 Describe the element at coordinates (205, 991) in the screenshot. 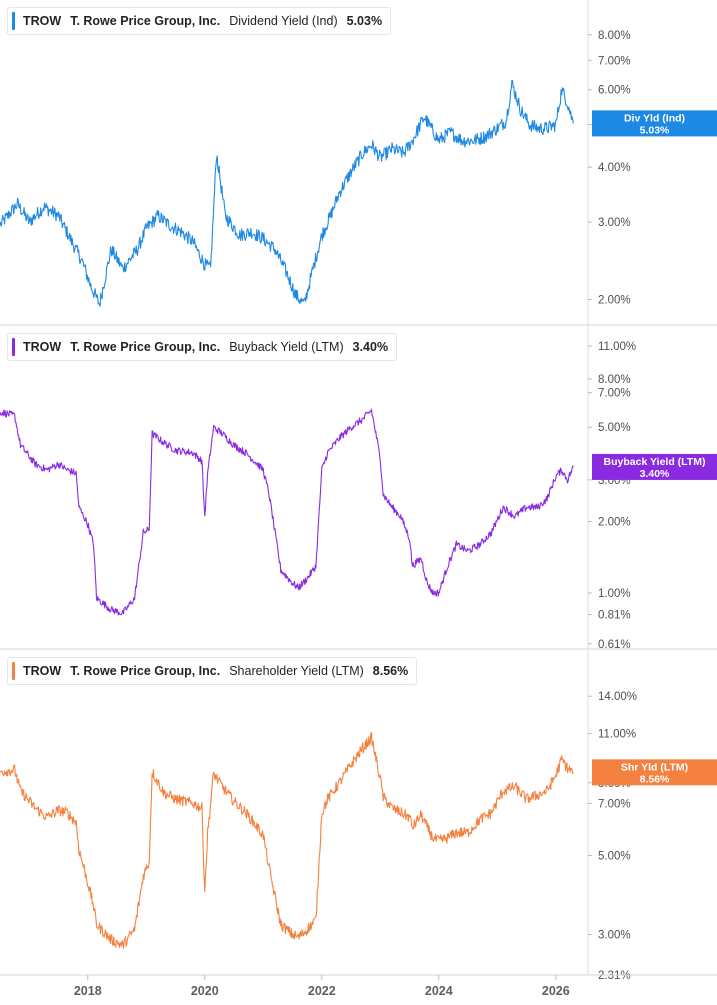

I see `x-tick-label: 2020` at that location.